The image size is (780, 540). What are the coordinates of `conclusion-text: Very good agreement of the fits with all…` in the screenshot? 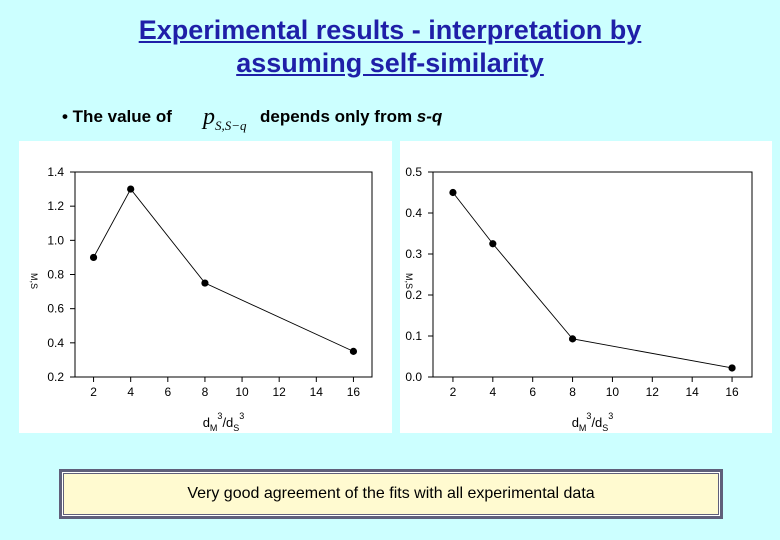 It's located at (391, 493).